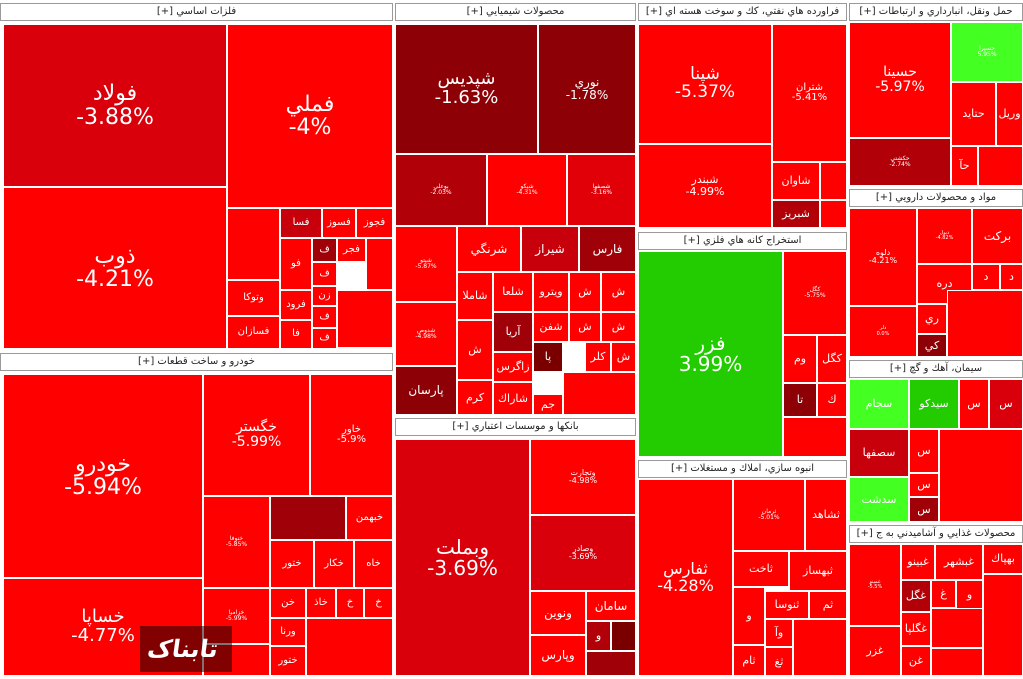  I want to click on tile: وتجارت -4.98%, so click(583, 477).